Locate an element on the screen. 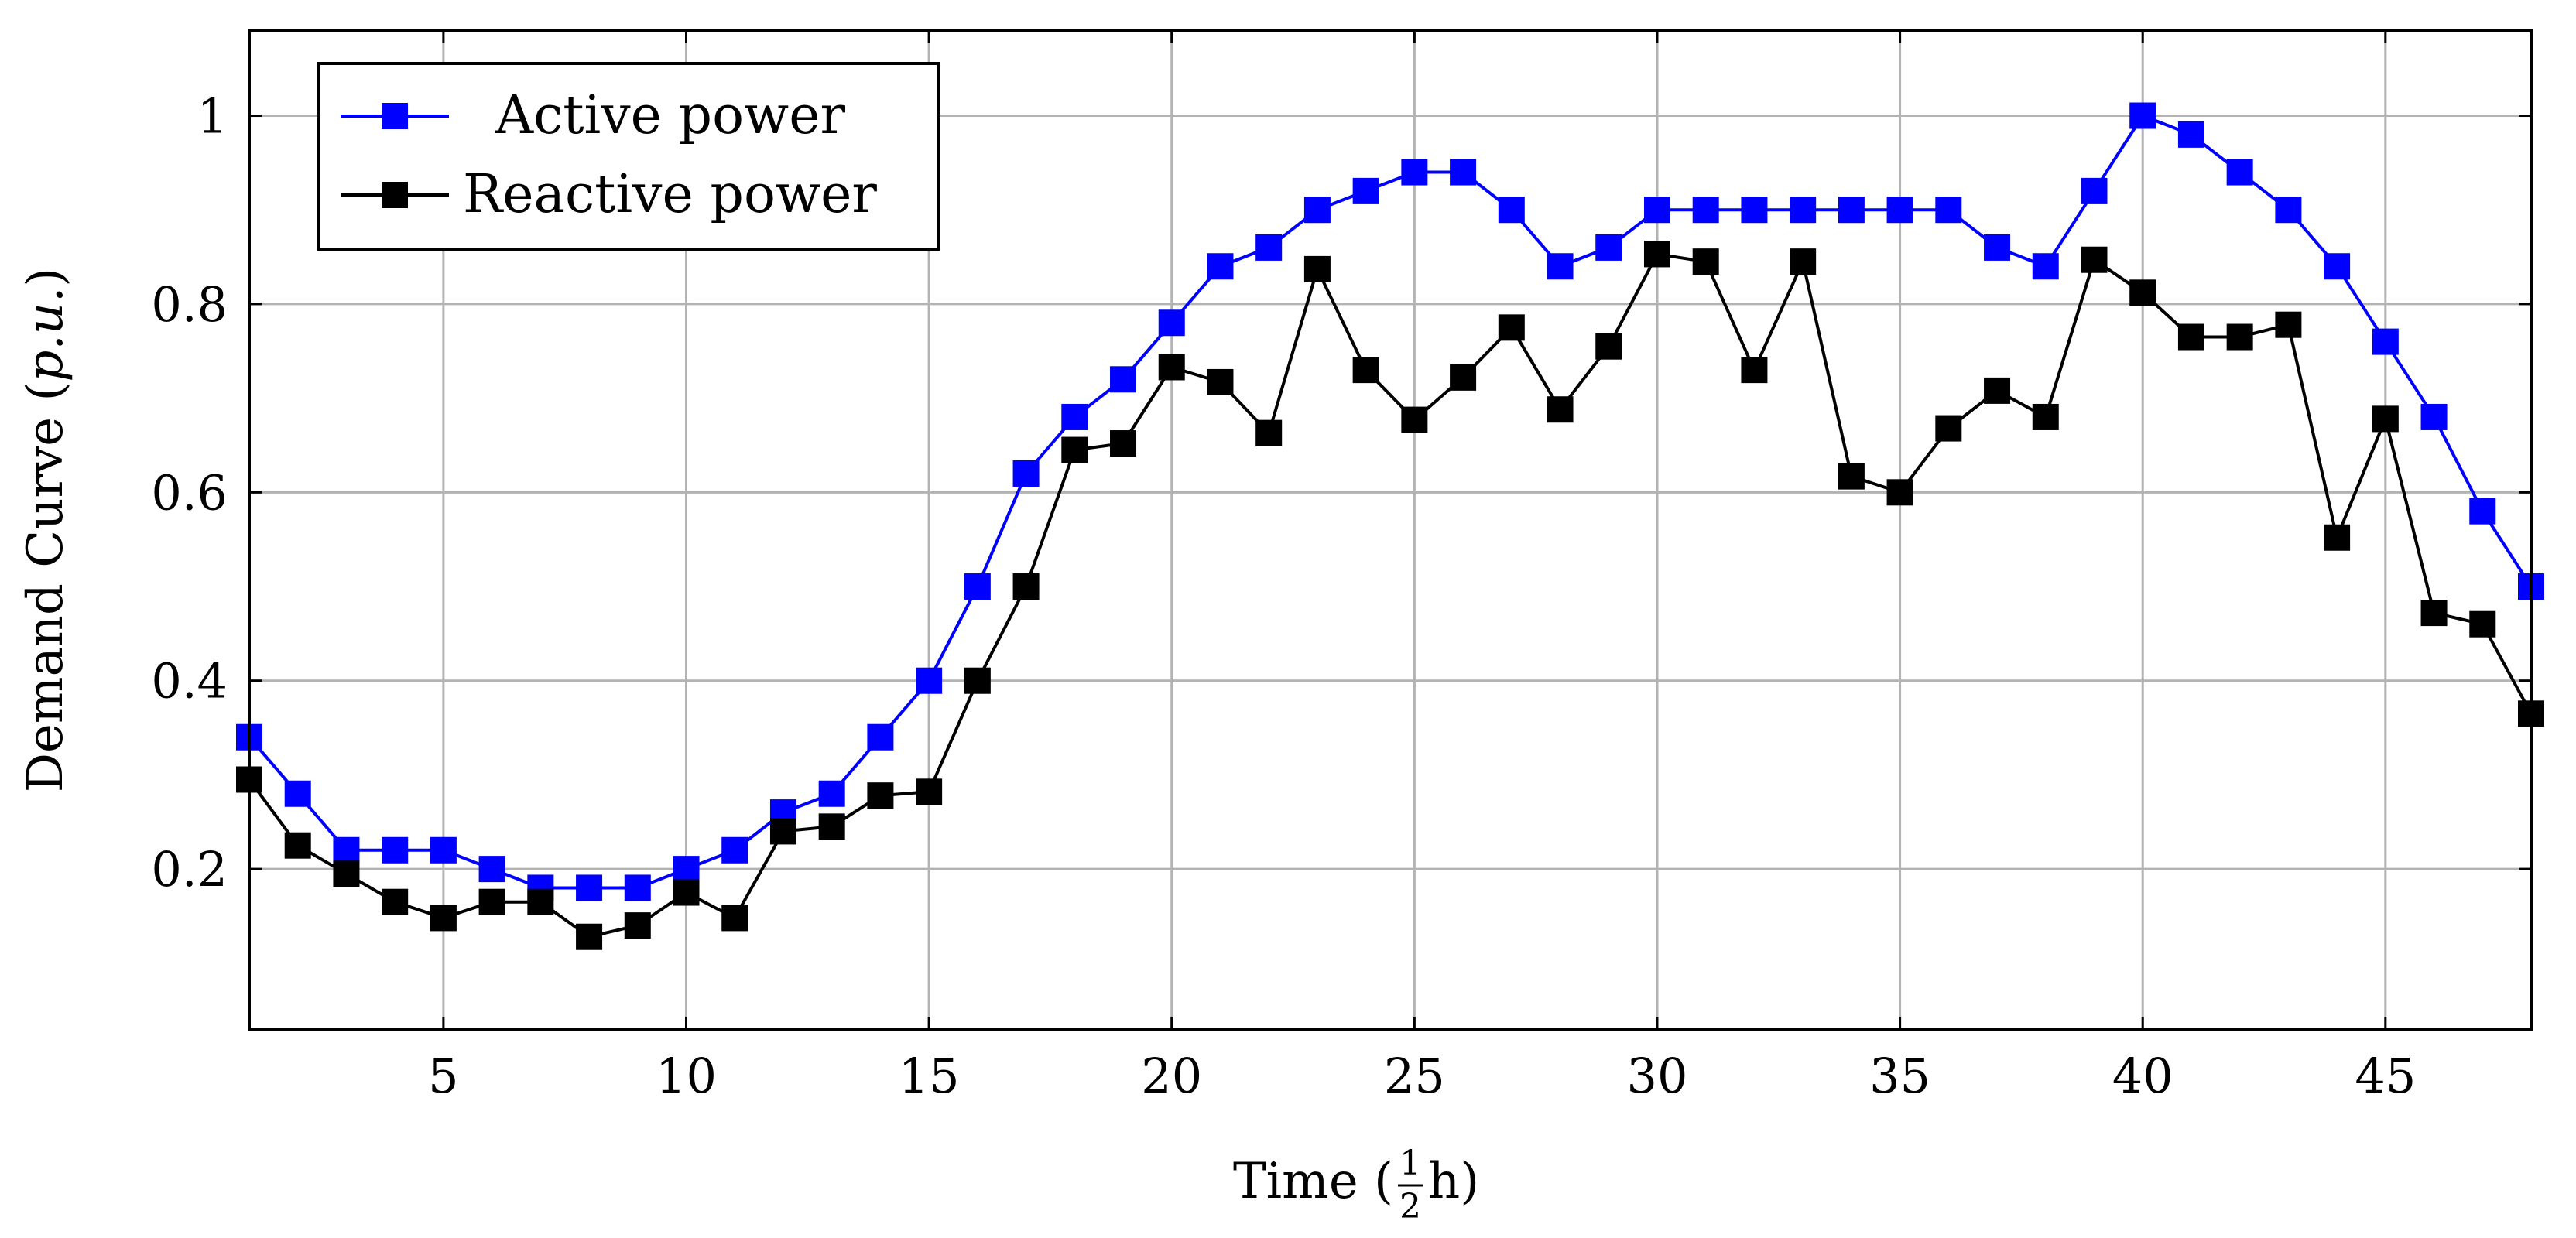 The width and height of the screenshot is (2576, 1238). x-axis-title-text: Time ( is located at coordinates (1313, 1182).